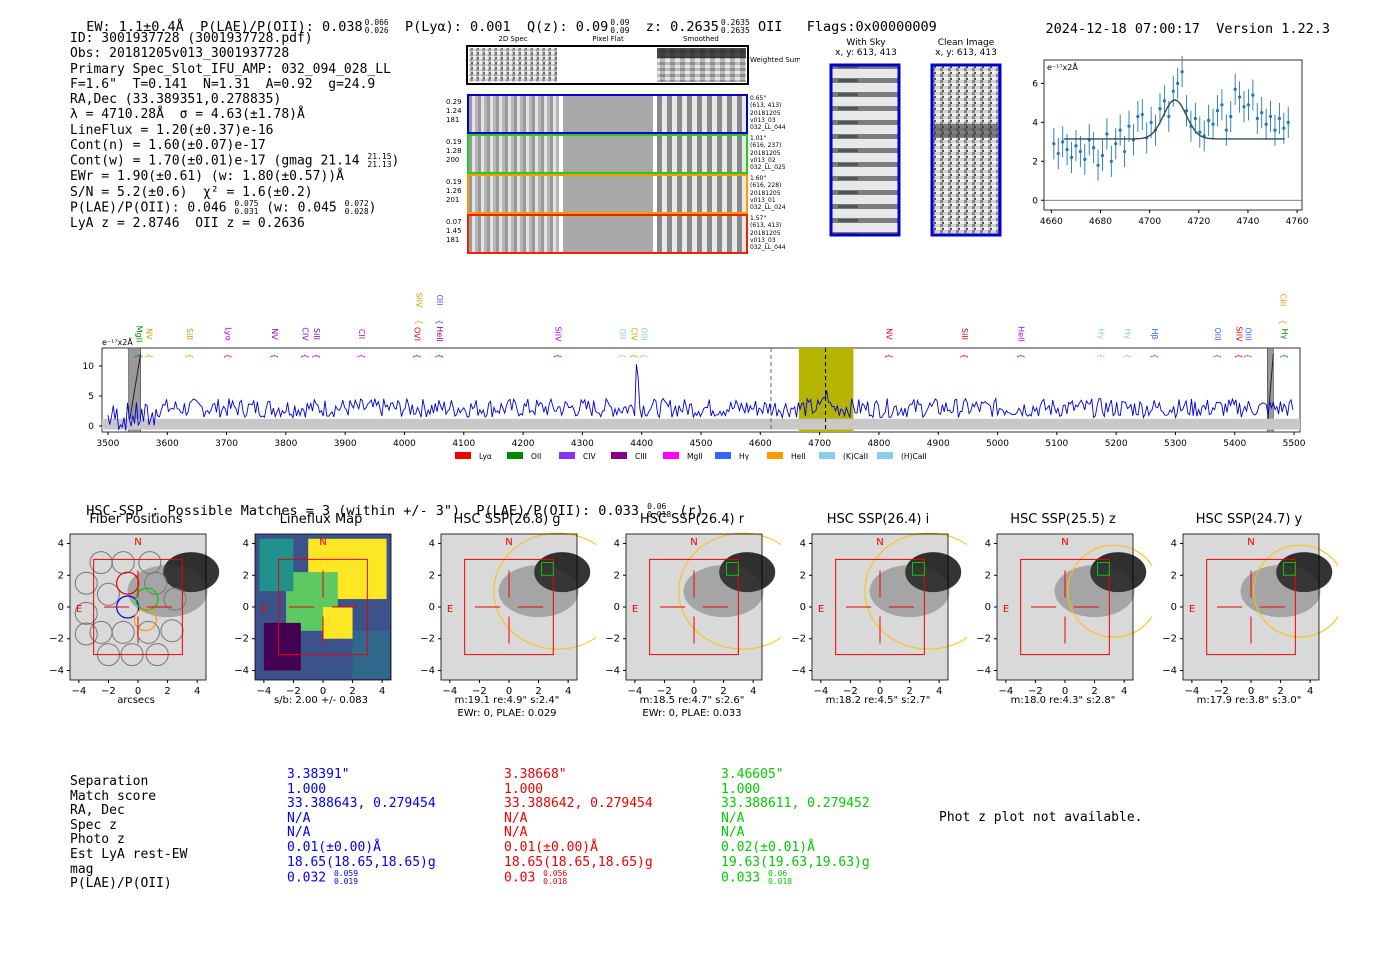 Image resolution: width=1400 pixels, height=953 pixels. Describe the element at coordinates (795, 878) in the screenshot. I see `match-value: 0.033 0.06 0.018` at that location.